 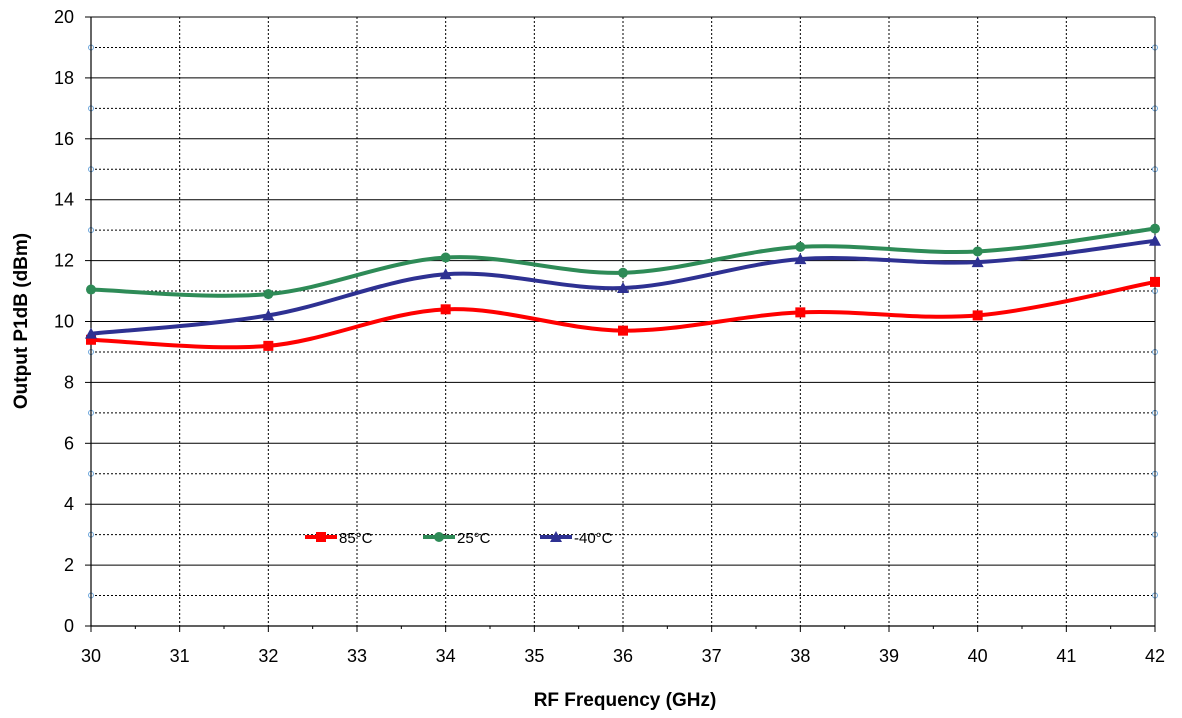 What do you see at coordinates (889, 656) in the screenshot?
I see `x-tick-label: 39` at bounding box center [889, 656].